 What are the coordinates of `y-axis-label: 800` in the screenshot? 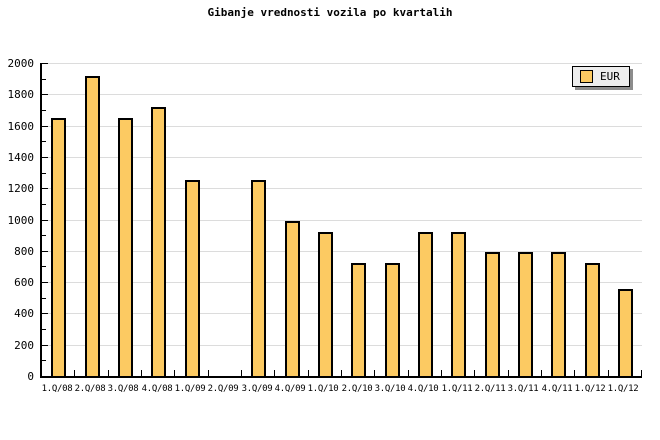 It's located at (24, 251).